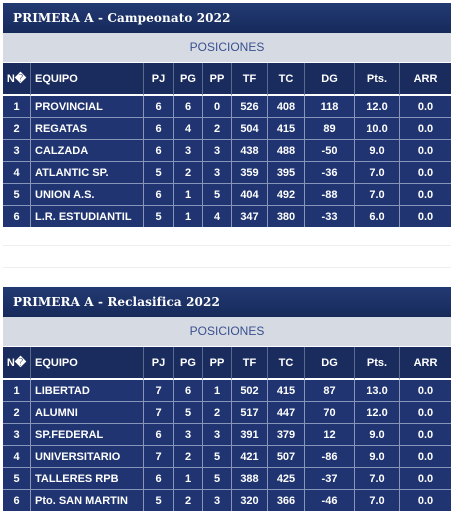 The height and width of the screenshot is (513, 454). I want to click on col-header-dg: DG, so click(330, 79).